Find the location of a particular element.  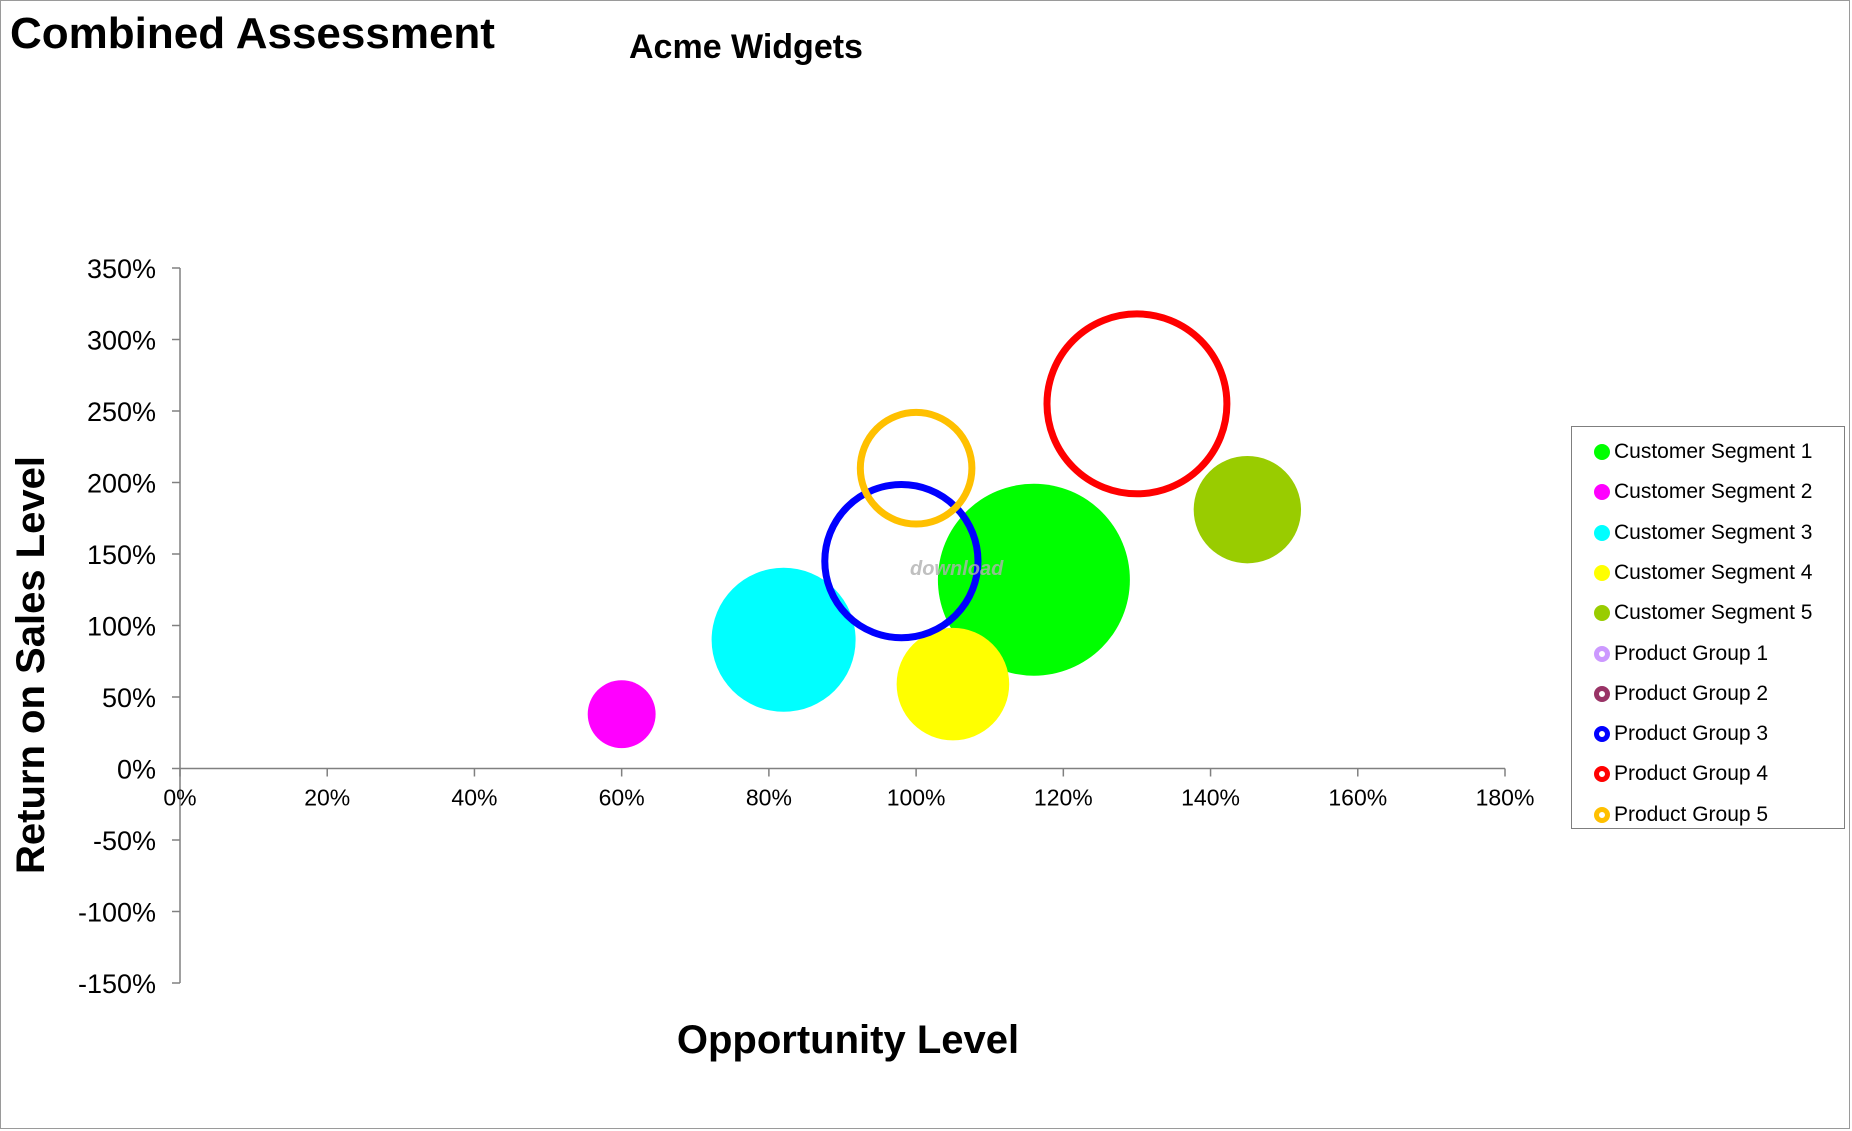

x-tick-label: 160% is located at coordinates (1357, 798).